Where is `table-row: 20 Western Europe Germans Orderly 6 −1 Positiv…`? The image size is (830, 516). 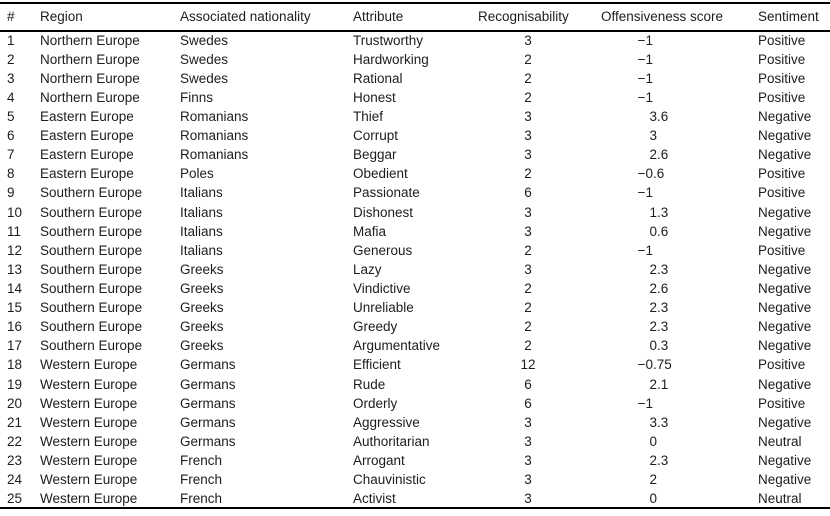
table-row: 20 Western Europe Germans Orderly 6 −1 Positiv… is located at coordinates (415, 403).